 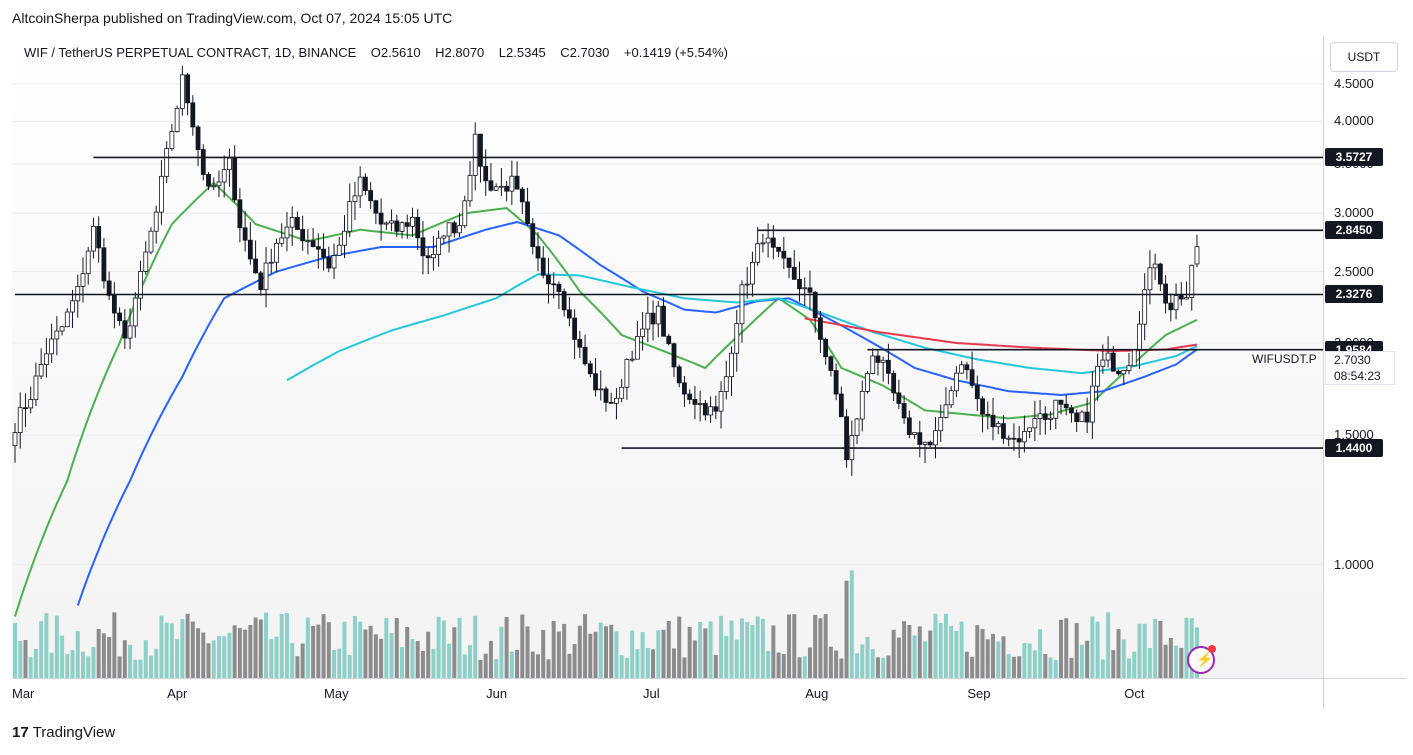 What do you see at coordinates (1364, 57) in the screenshot?
I see `currency-button: USDT` at bounding box center [1364, 57].